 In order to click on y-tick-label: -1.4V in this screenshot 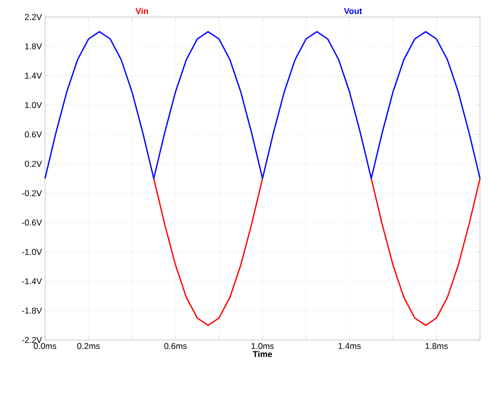, I will do `click(32, 281)`.